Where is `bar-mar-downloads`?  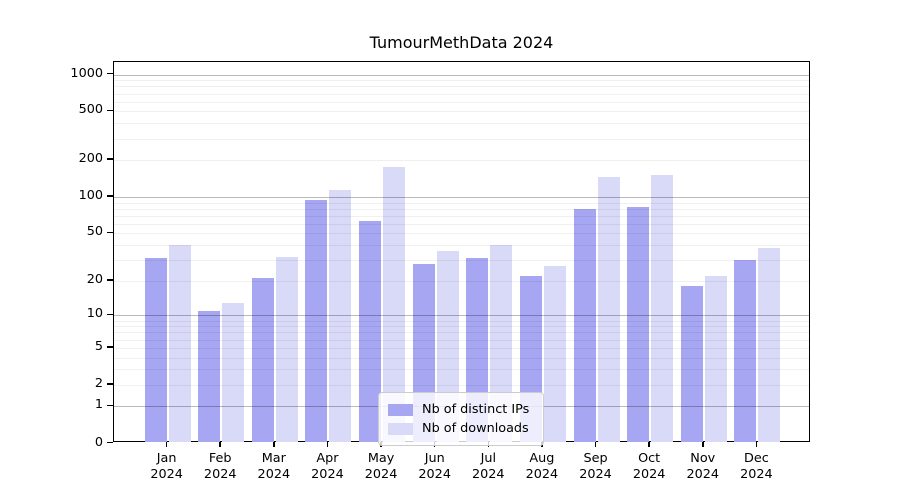
bar-mar-downloads is located at coordinates (286, 349).